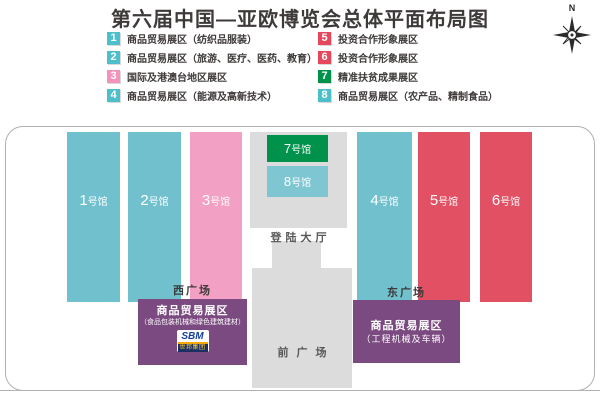  I want to click on east-booth-subtitle: （工程机械及车辆）, so click(406, 338).